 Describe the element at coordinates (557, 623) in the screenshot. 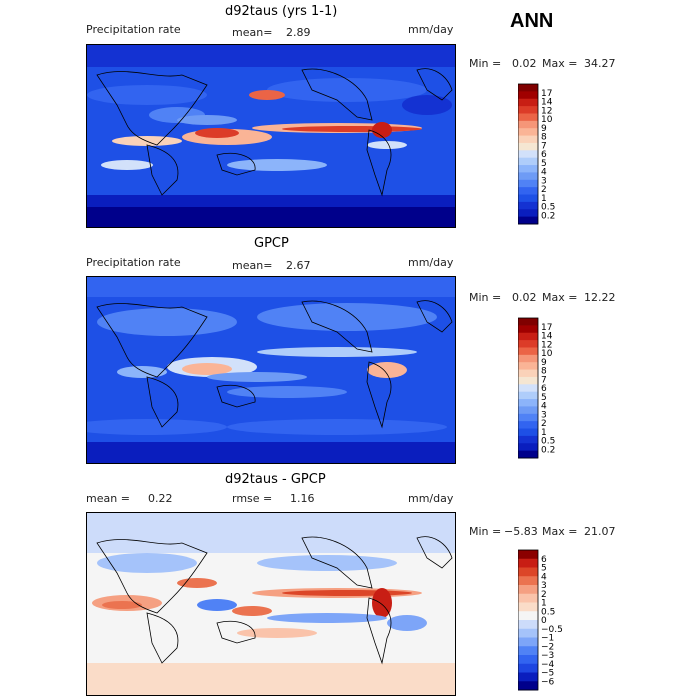

I see `colorbar: 6 5 4 3 2 1 0.5 0 −0.5 −1 −2 −3 −4 −5 −6` at that location.